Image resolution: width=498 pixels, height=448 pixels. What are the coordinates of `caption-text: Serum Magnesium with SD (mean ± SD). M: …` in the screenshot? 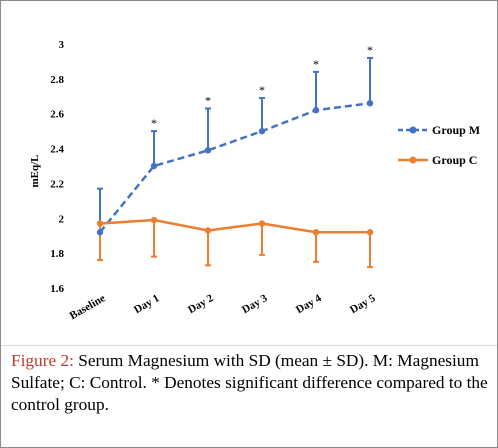 It's located at (249, 382).